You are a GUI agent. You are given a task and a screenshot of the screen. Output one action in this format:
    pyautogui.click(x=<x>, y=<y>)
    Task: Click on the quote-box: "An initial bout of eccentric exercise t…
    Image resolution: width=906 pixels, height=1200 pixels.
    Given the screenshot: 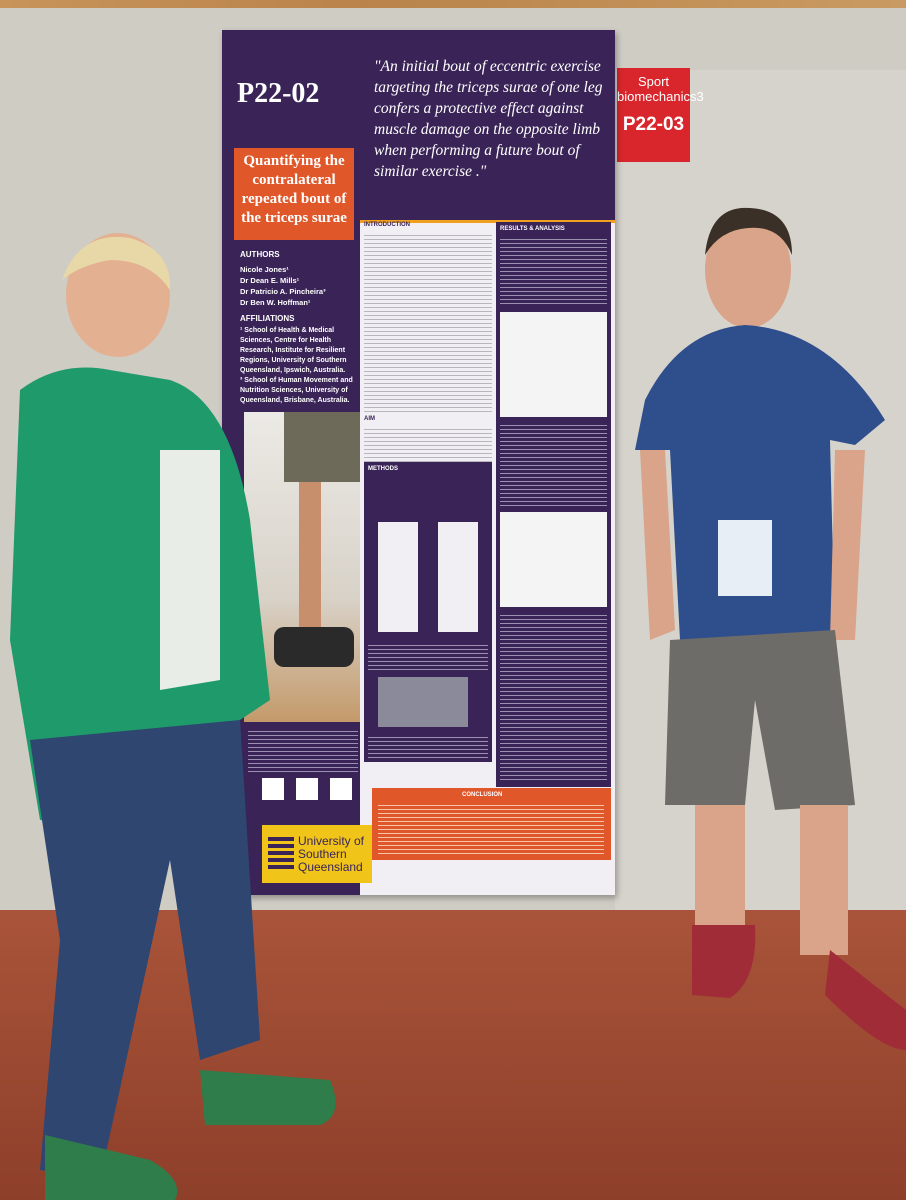 What is the action you would take?
    pyautogui.click(x=487, y=126)
    